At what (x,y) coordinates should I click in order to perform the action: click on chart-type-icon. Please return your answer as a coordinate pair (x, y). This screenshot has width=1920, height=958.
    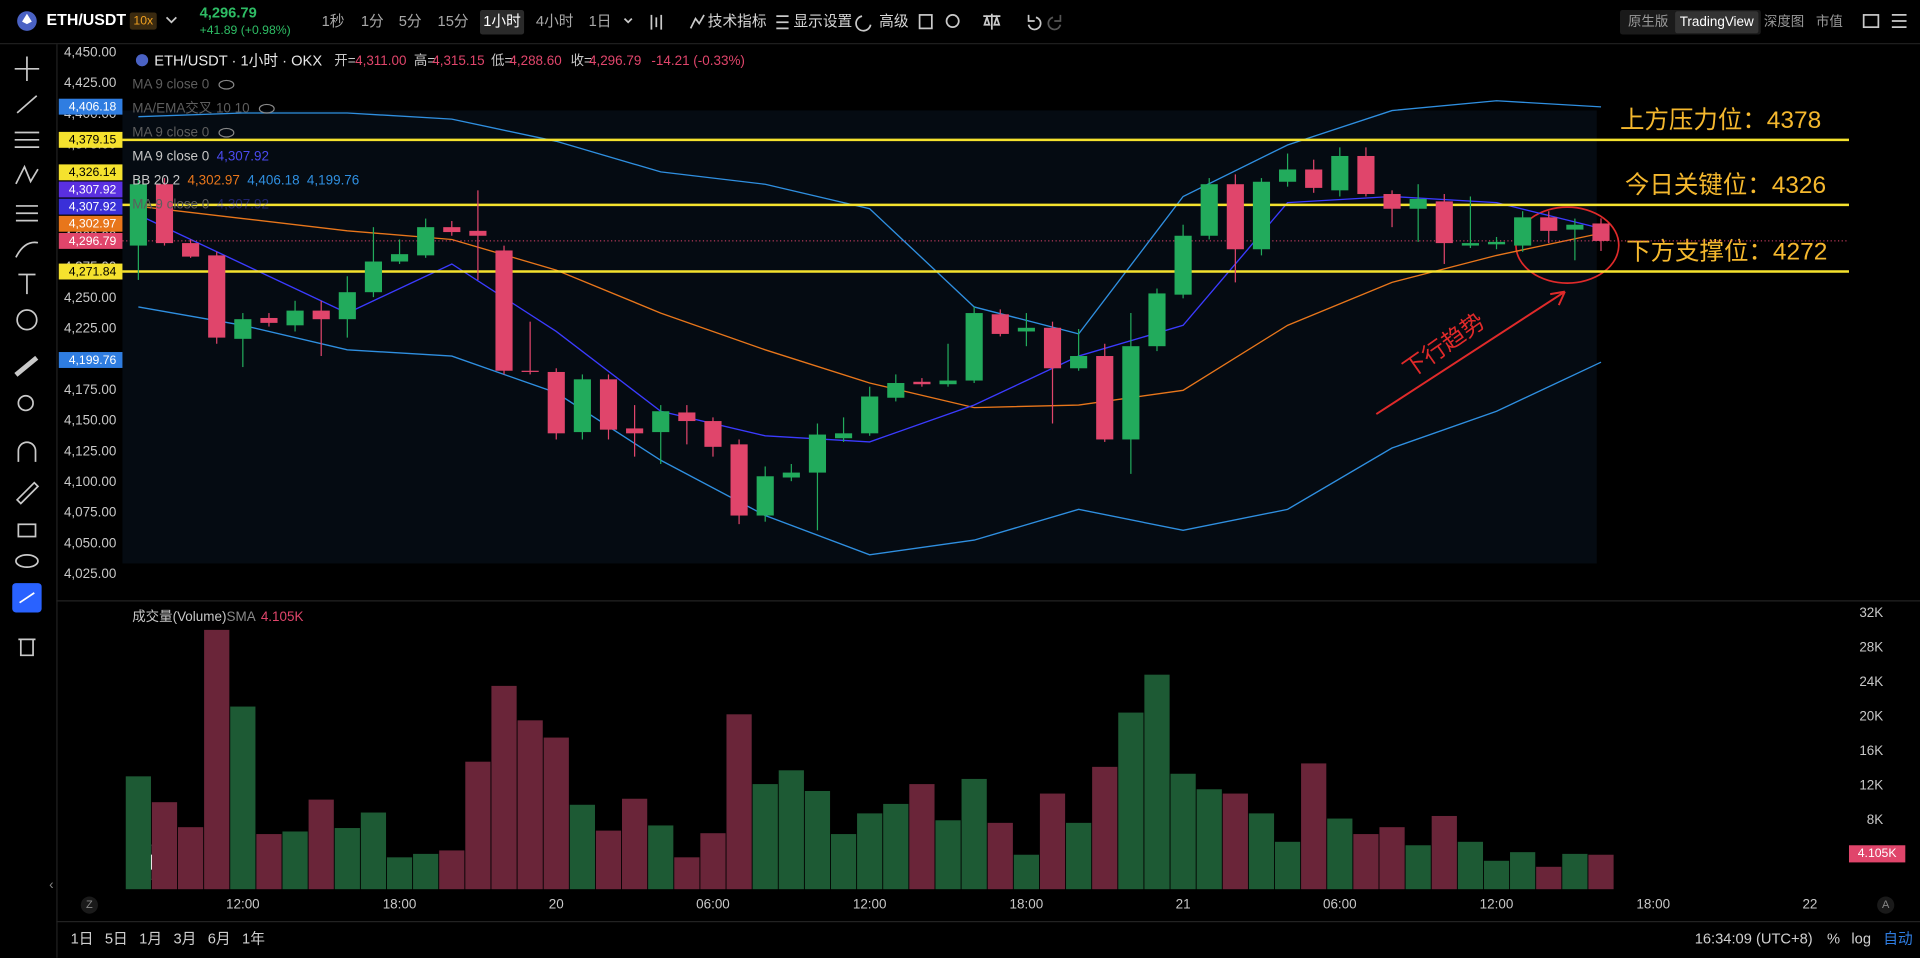
    Looking at the image, I should click on (656, 22).